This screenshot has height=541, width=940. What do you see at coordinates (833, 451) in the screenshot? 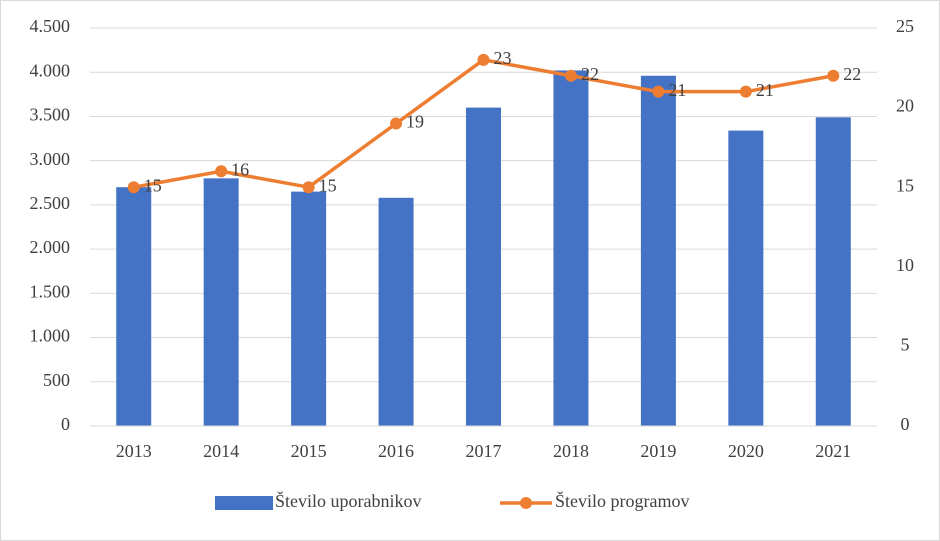
I see `x-tick-label: 2021` at bounding box center [833, 451].